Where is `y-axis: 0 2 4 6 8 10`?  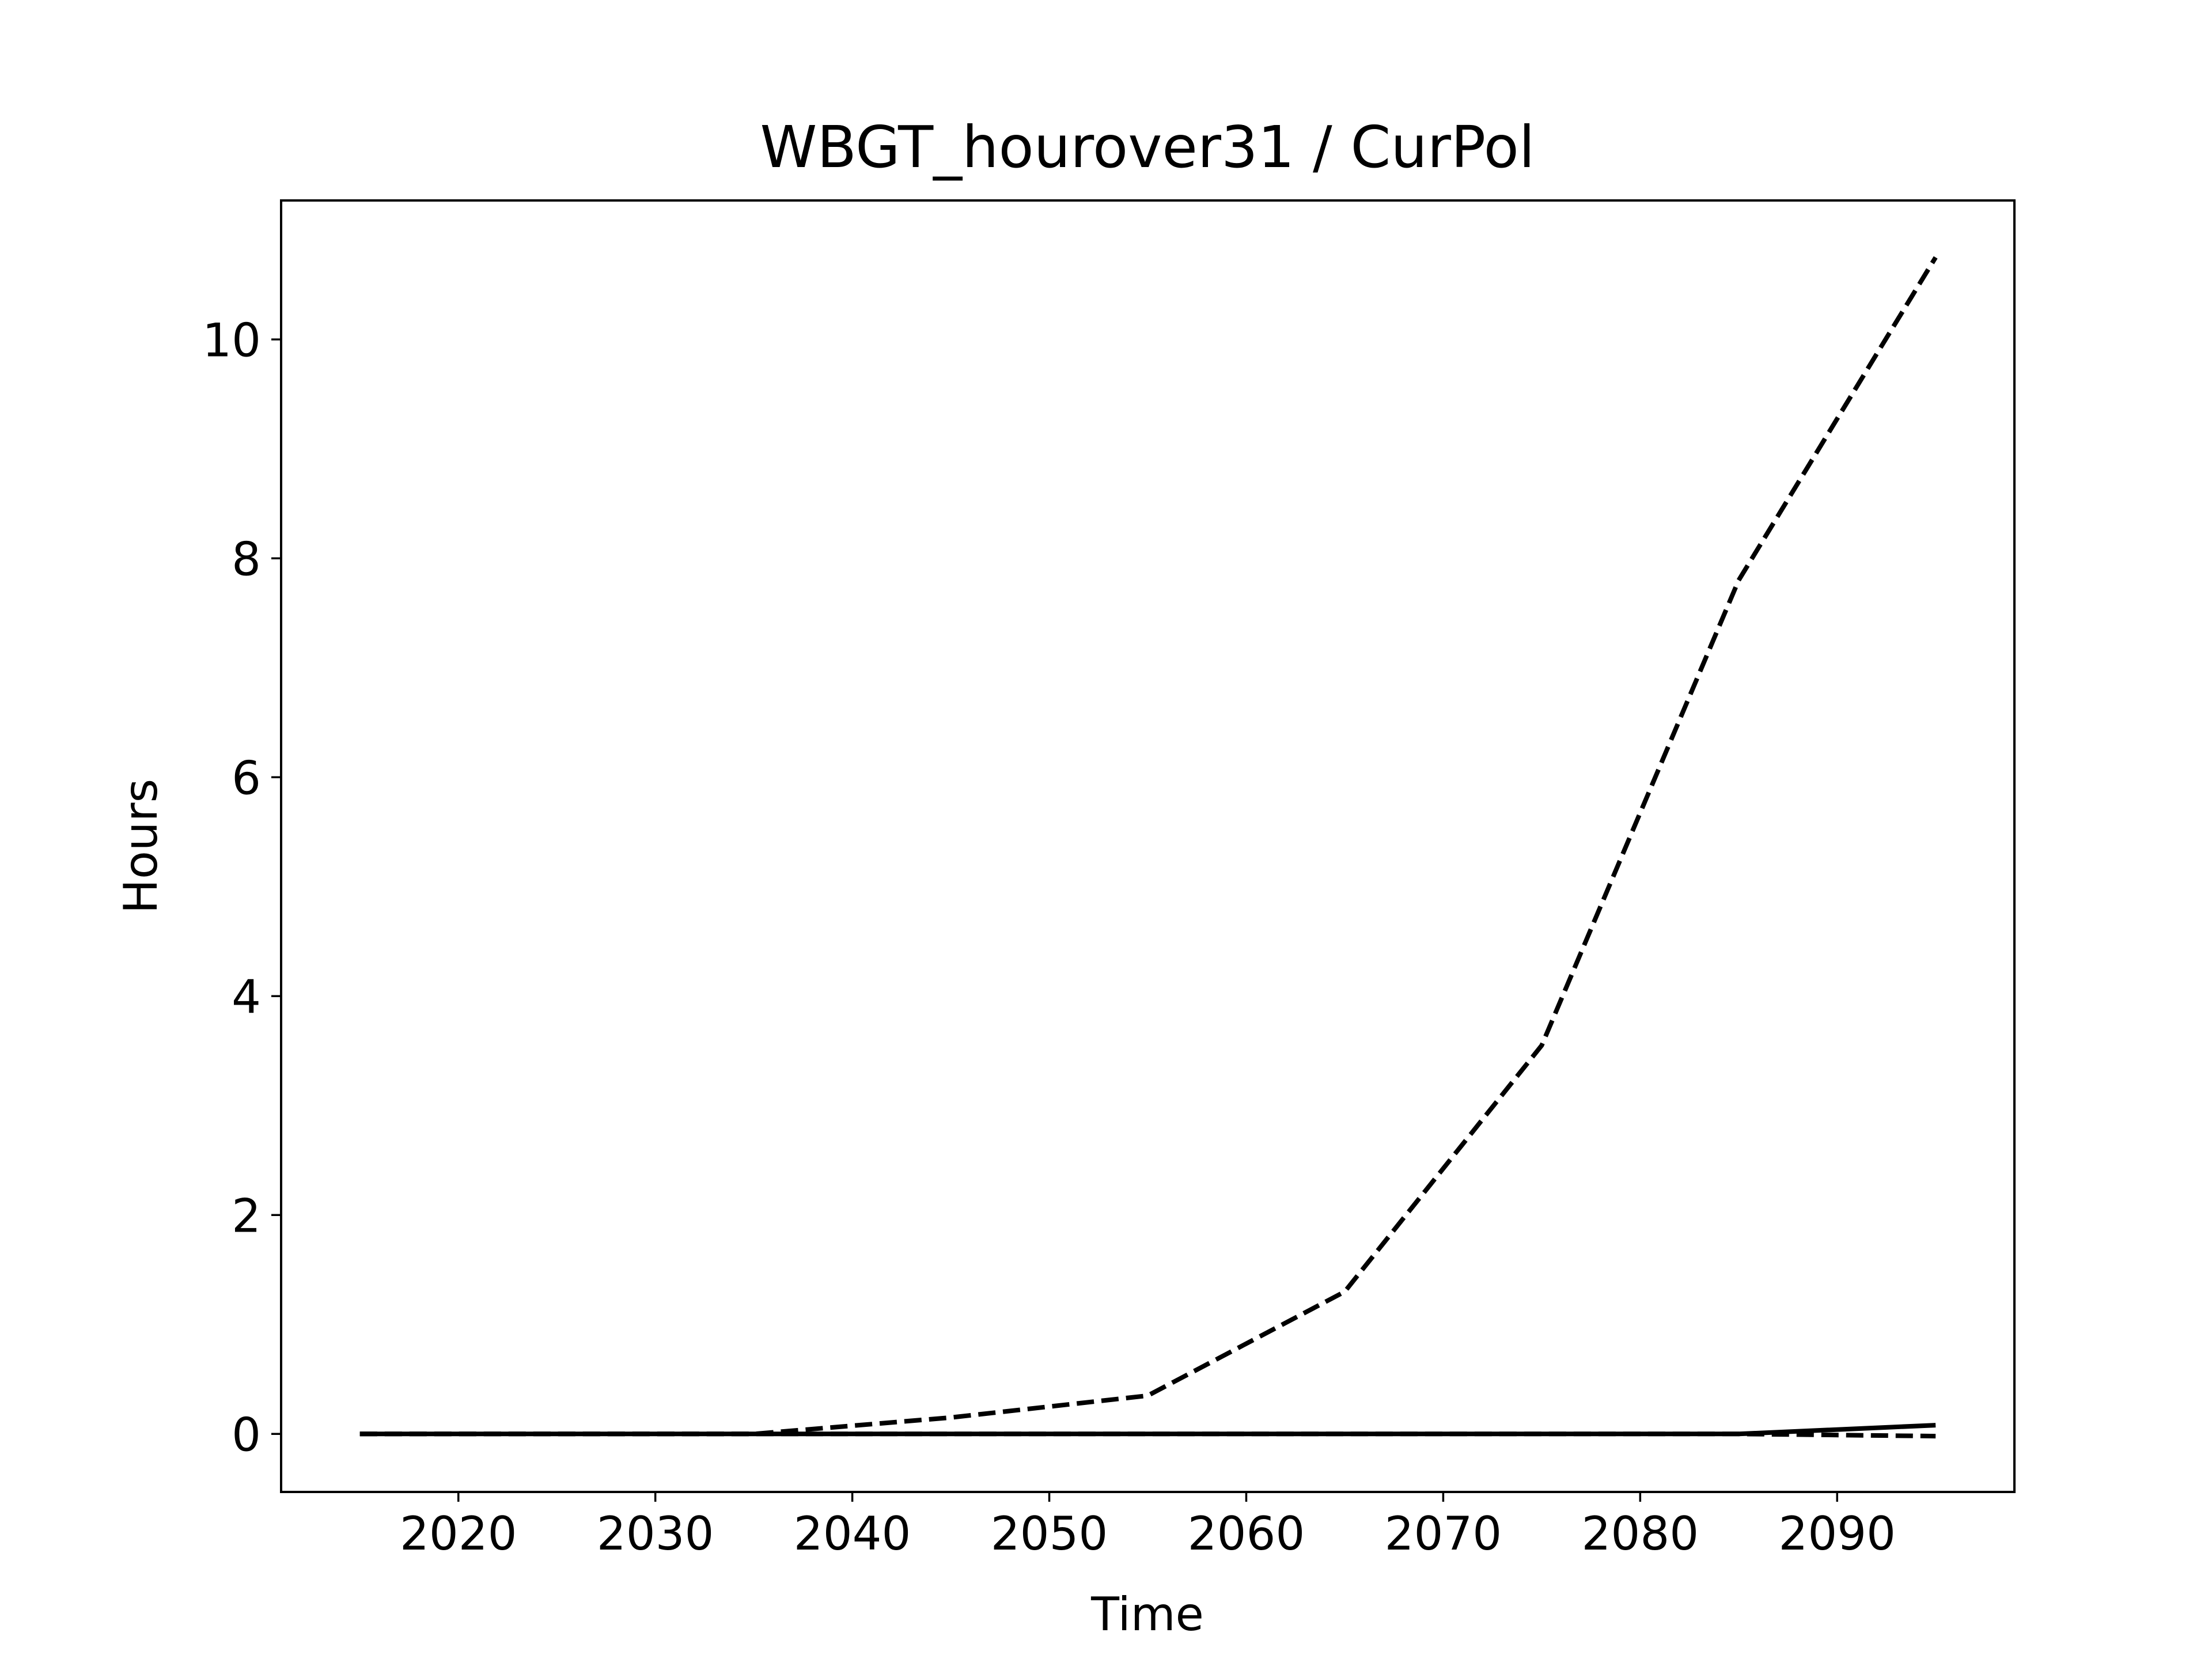
y-axis: 0 2 4 6 8 10 is located at coordinates (241, 887).